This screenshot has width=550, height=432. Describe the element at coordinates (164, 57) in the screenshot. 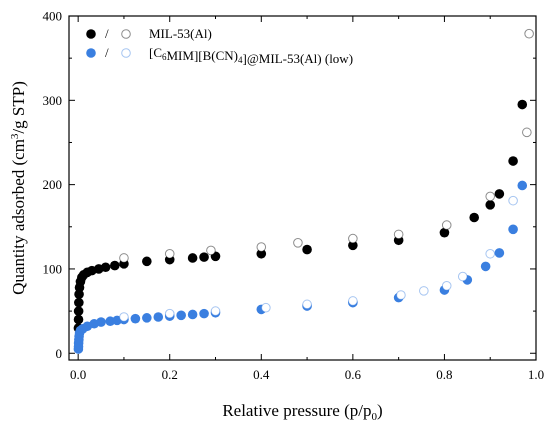

I see `legend-label-part: 6` at that location.